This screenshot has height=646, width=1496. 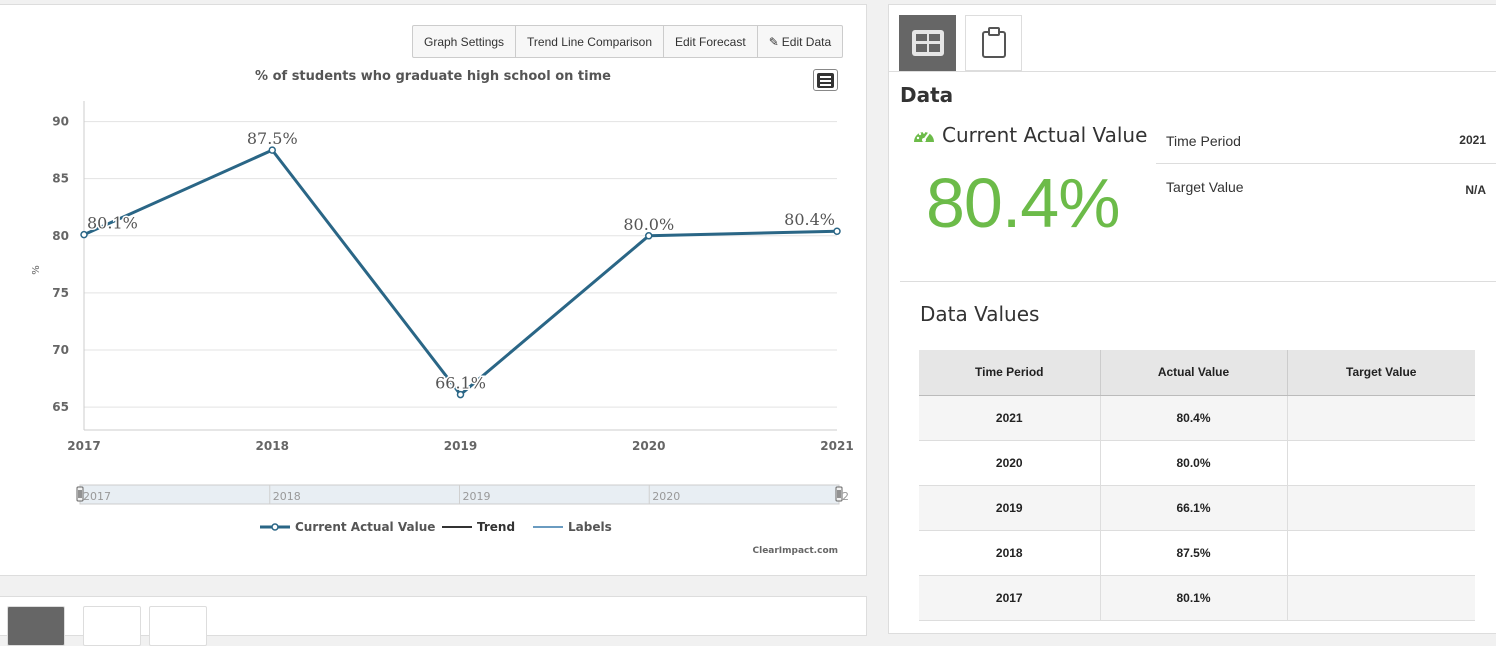 I want to click on cell-actual-value: 87.5%, so click(x=1194, y=553).